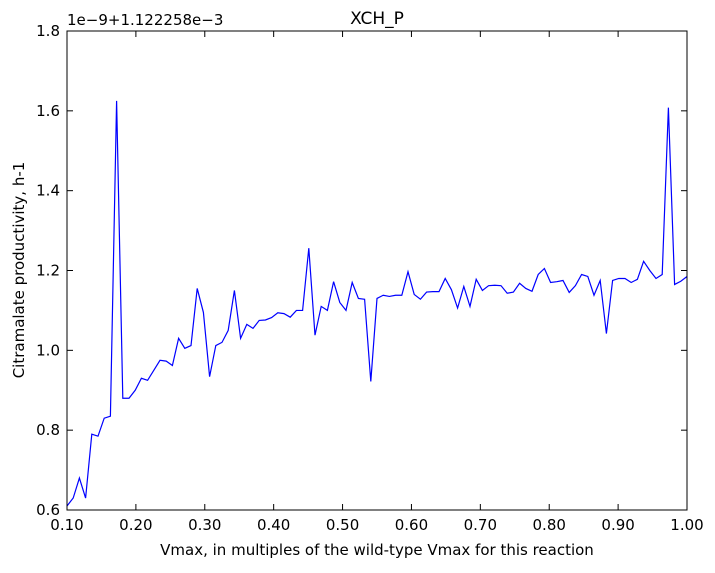 The width and height of the screenshot is (715, 573). I want to click on y-tick-label: 1.0, so click(48, 350).